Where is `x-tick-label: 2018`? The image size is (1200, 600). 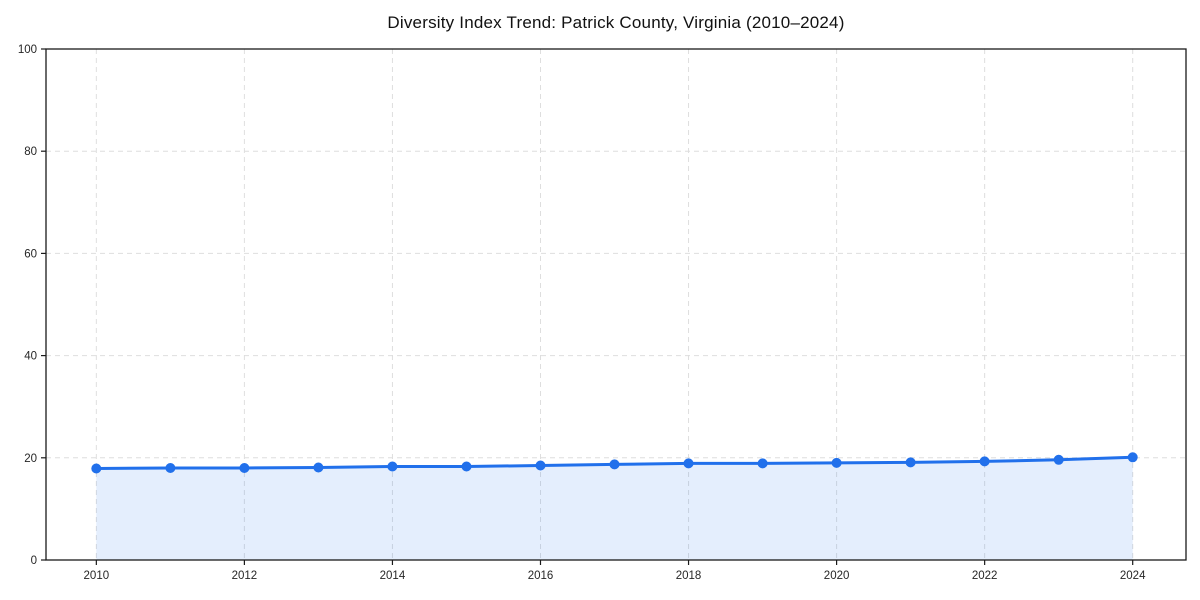 x-tick-label: 2018 is located at coordinates (689, 576).